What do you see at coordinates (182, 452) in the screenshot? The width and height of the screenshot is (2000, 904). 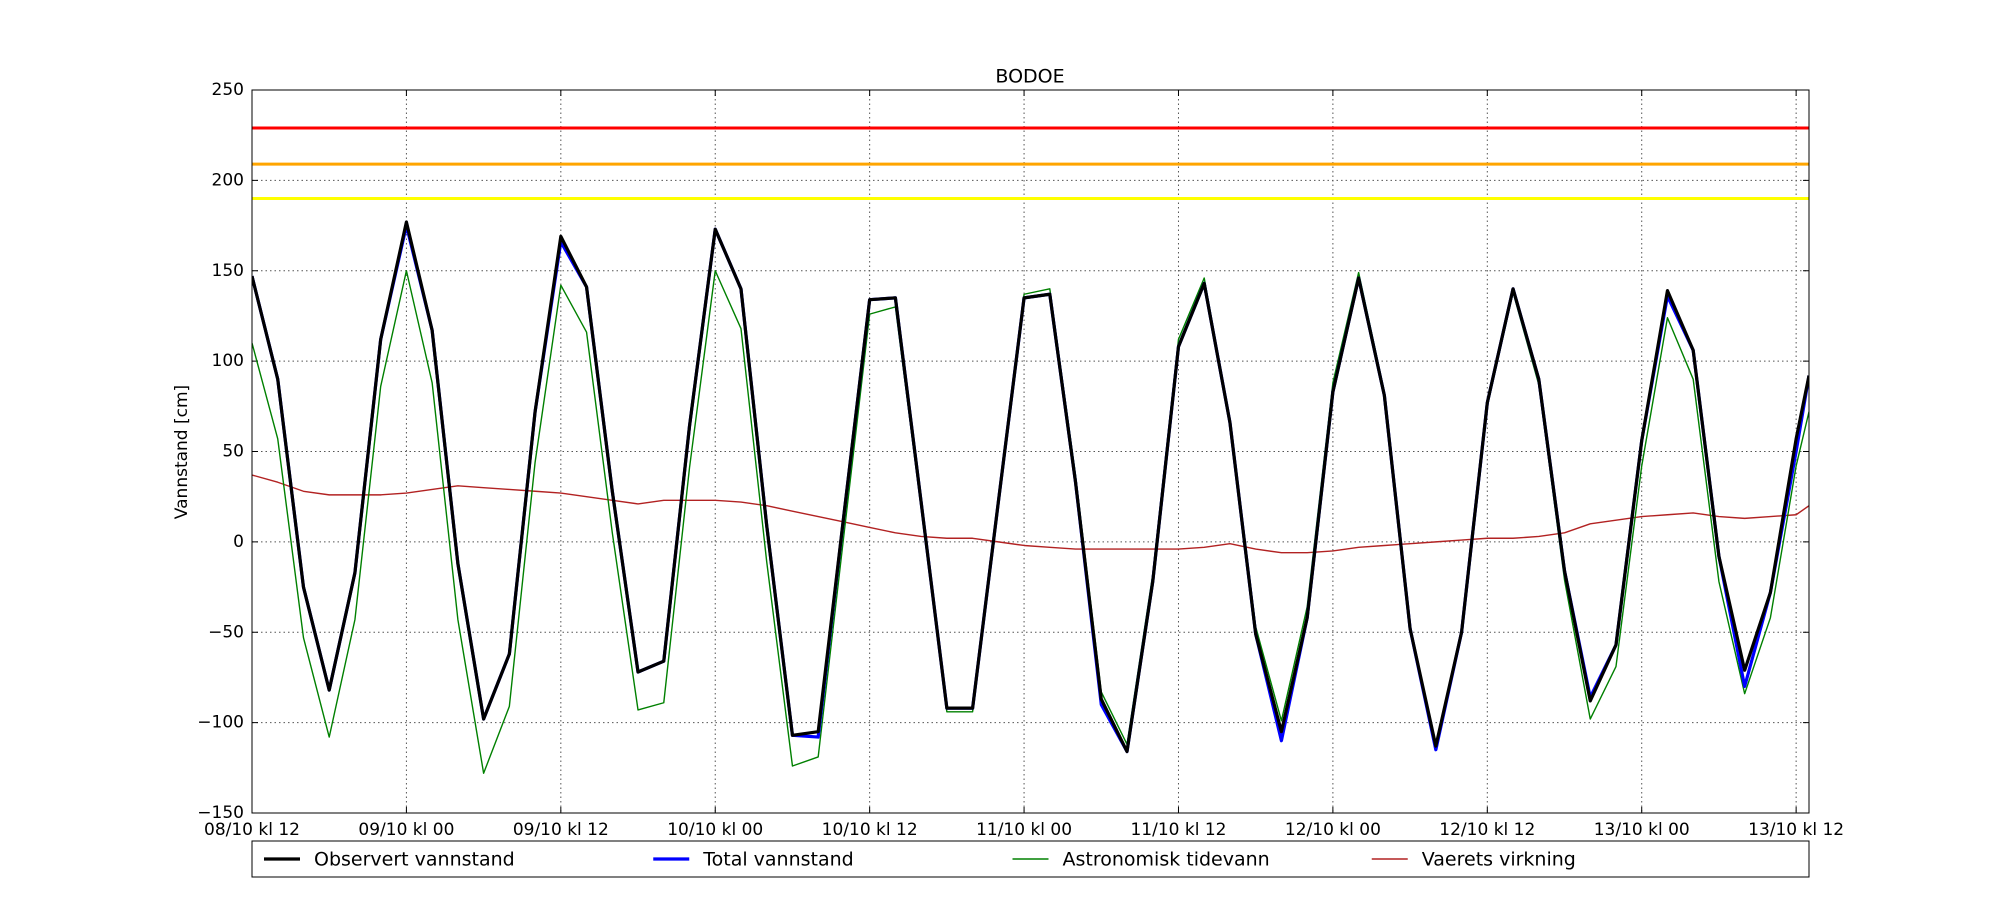 I see `y-axis-label: Vannstand [cm]` at bounding box center [182, 452].